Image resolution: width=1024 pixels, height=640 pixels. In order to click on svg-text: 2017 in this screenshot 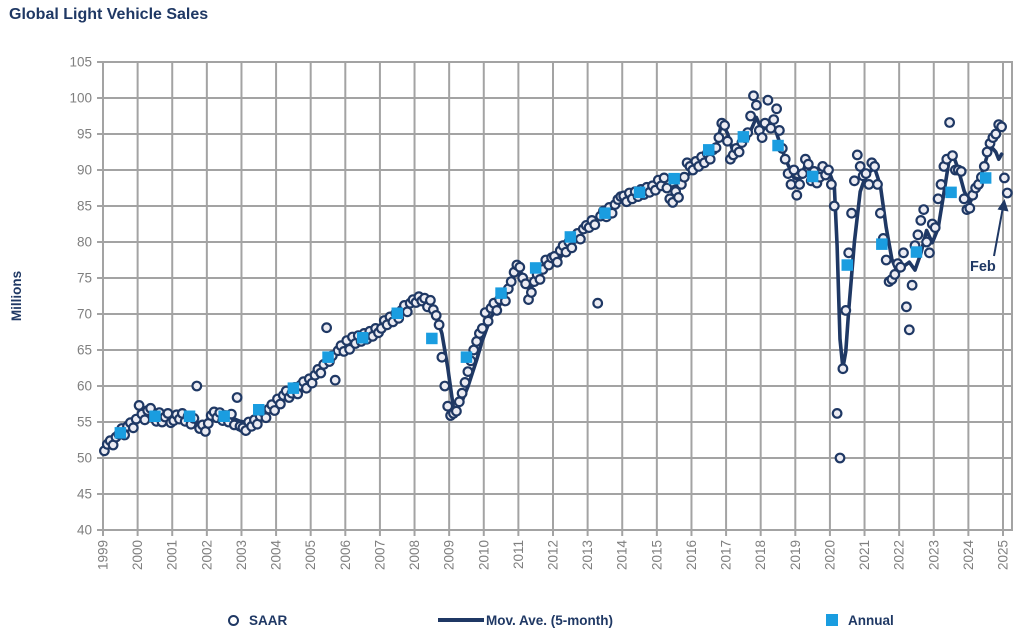, I will do `click(726, 555)`.